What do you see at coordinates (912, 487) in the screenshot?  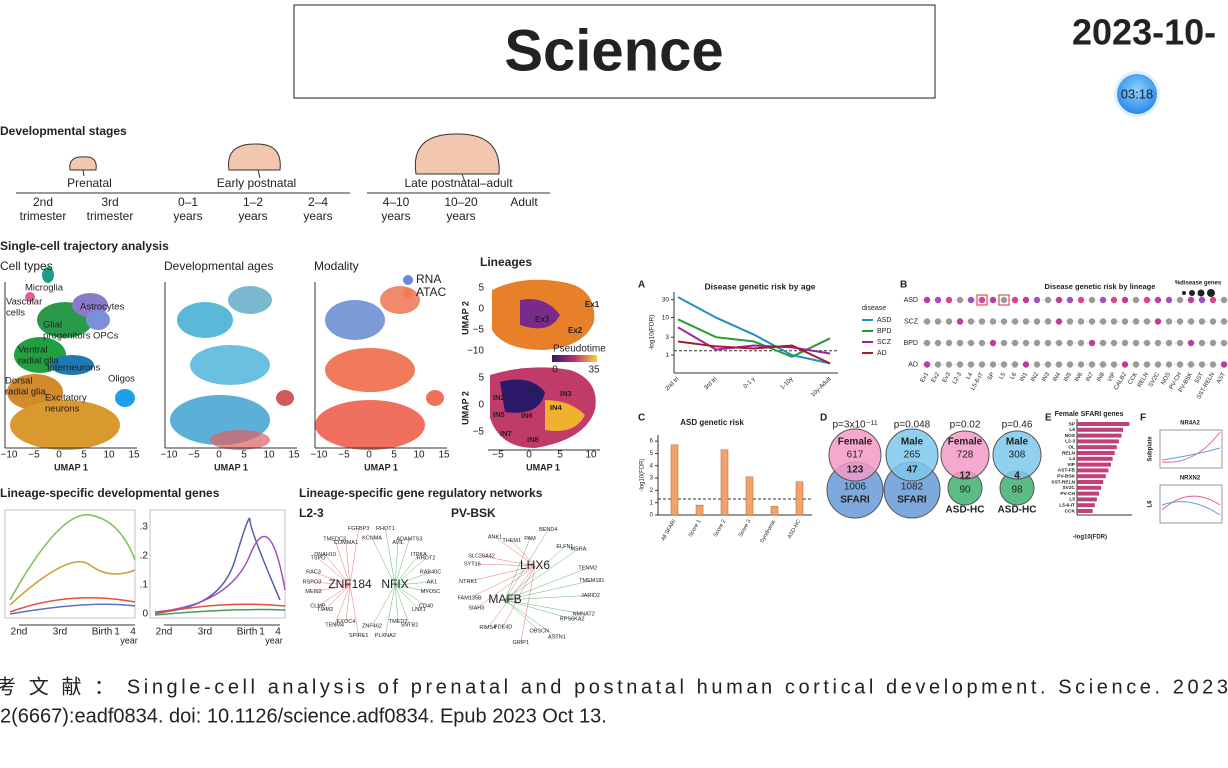 I see `venn-count: 1082` at bounding box center [912, 487].